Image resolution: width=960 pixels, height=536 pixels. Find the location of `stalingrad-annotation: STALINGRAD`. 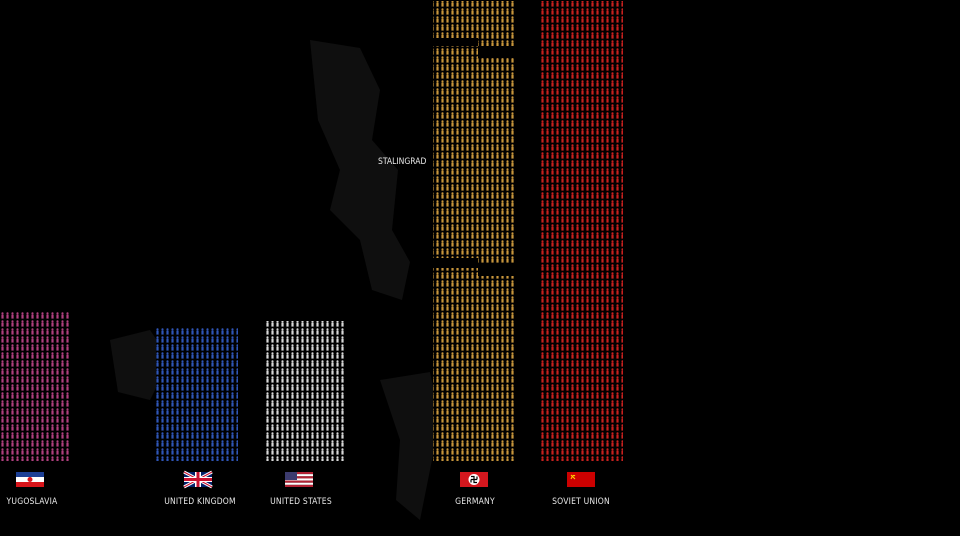

stalingrad-annotation: STALINGRAD is located at coordinates (402, 162).